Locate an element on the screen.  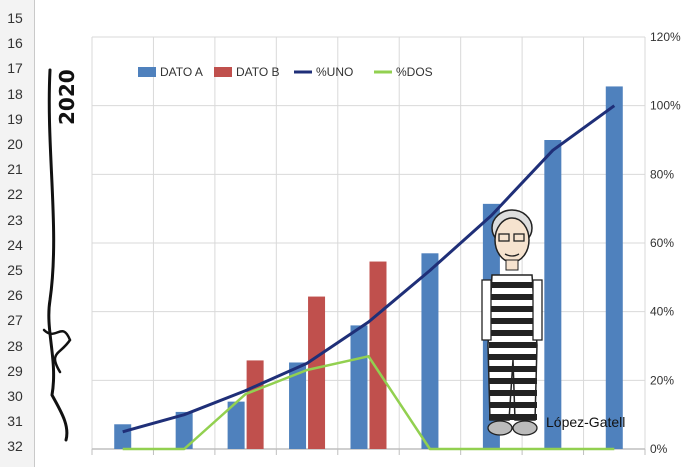
row-number: 27 is located at coordinates (15, 320).